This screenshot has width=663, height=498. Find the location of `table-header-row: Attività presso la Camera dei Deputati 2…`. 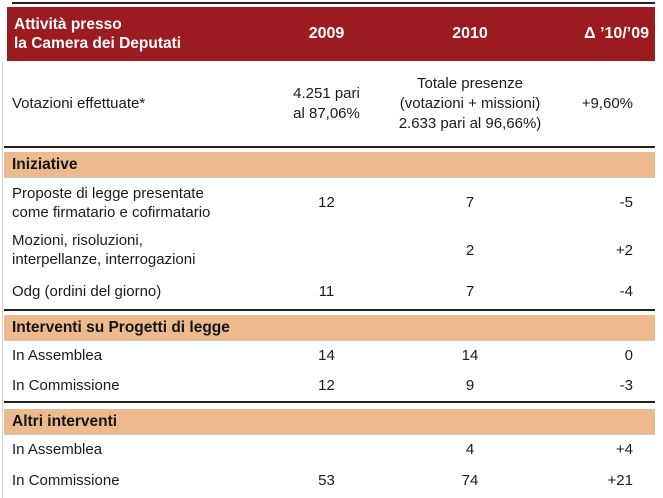

table-header-row: Attività presso la Camera dei Deputati 2… is located at coordinates (331, 34).